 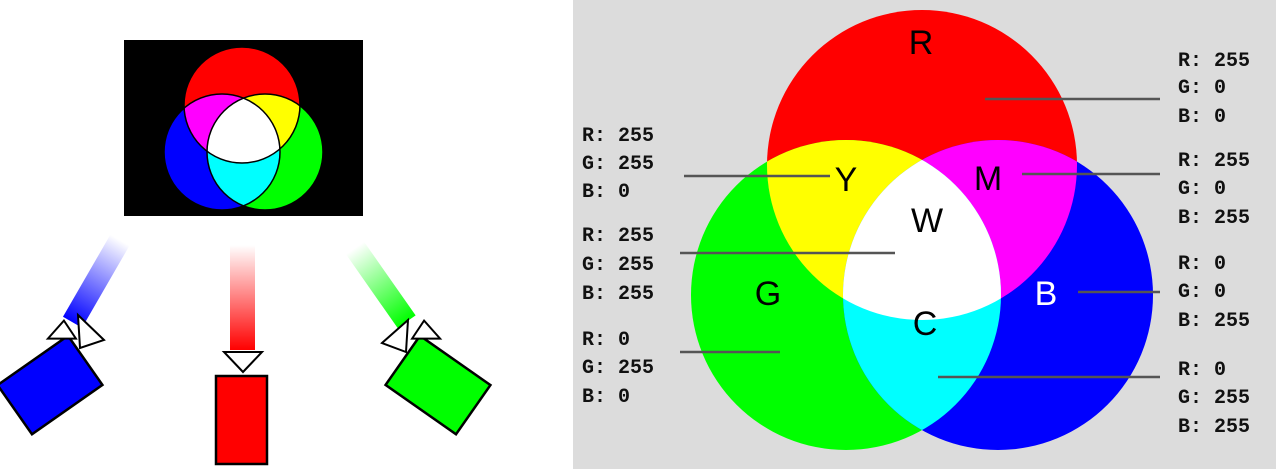 I want to click on blue-projector, so click(x=52, y=377).